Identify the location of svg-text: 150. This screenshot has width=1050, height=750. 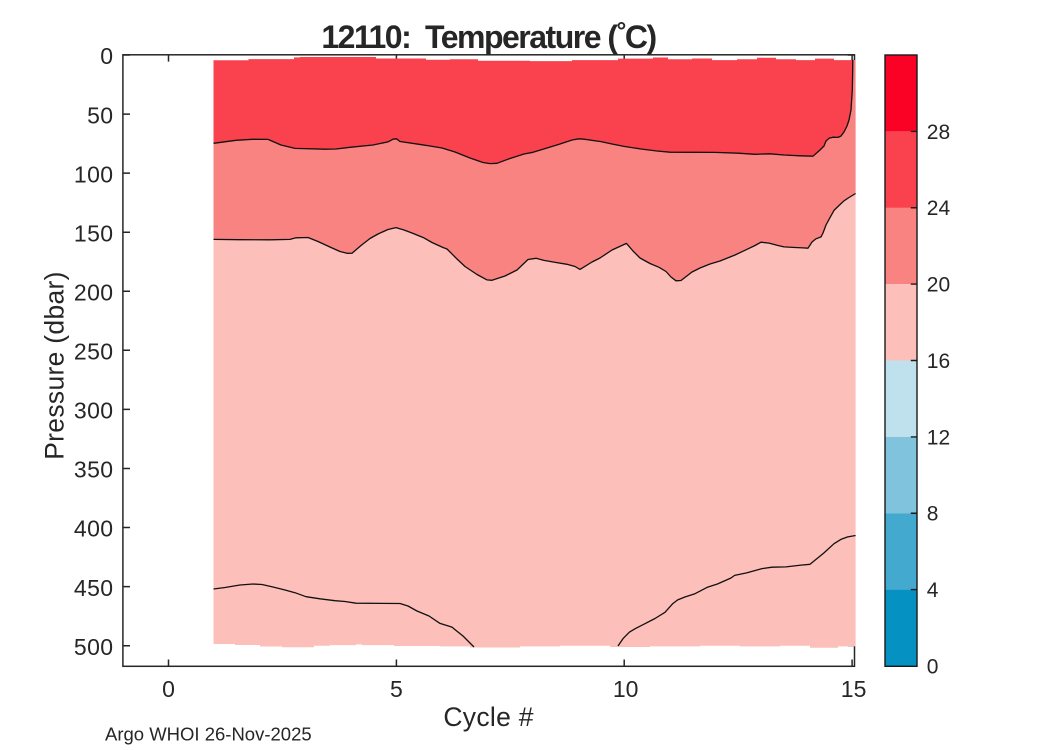
(94, 233).